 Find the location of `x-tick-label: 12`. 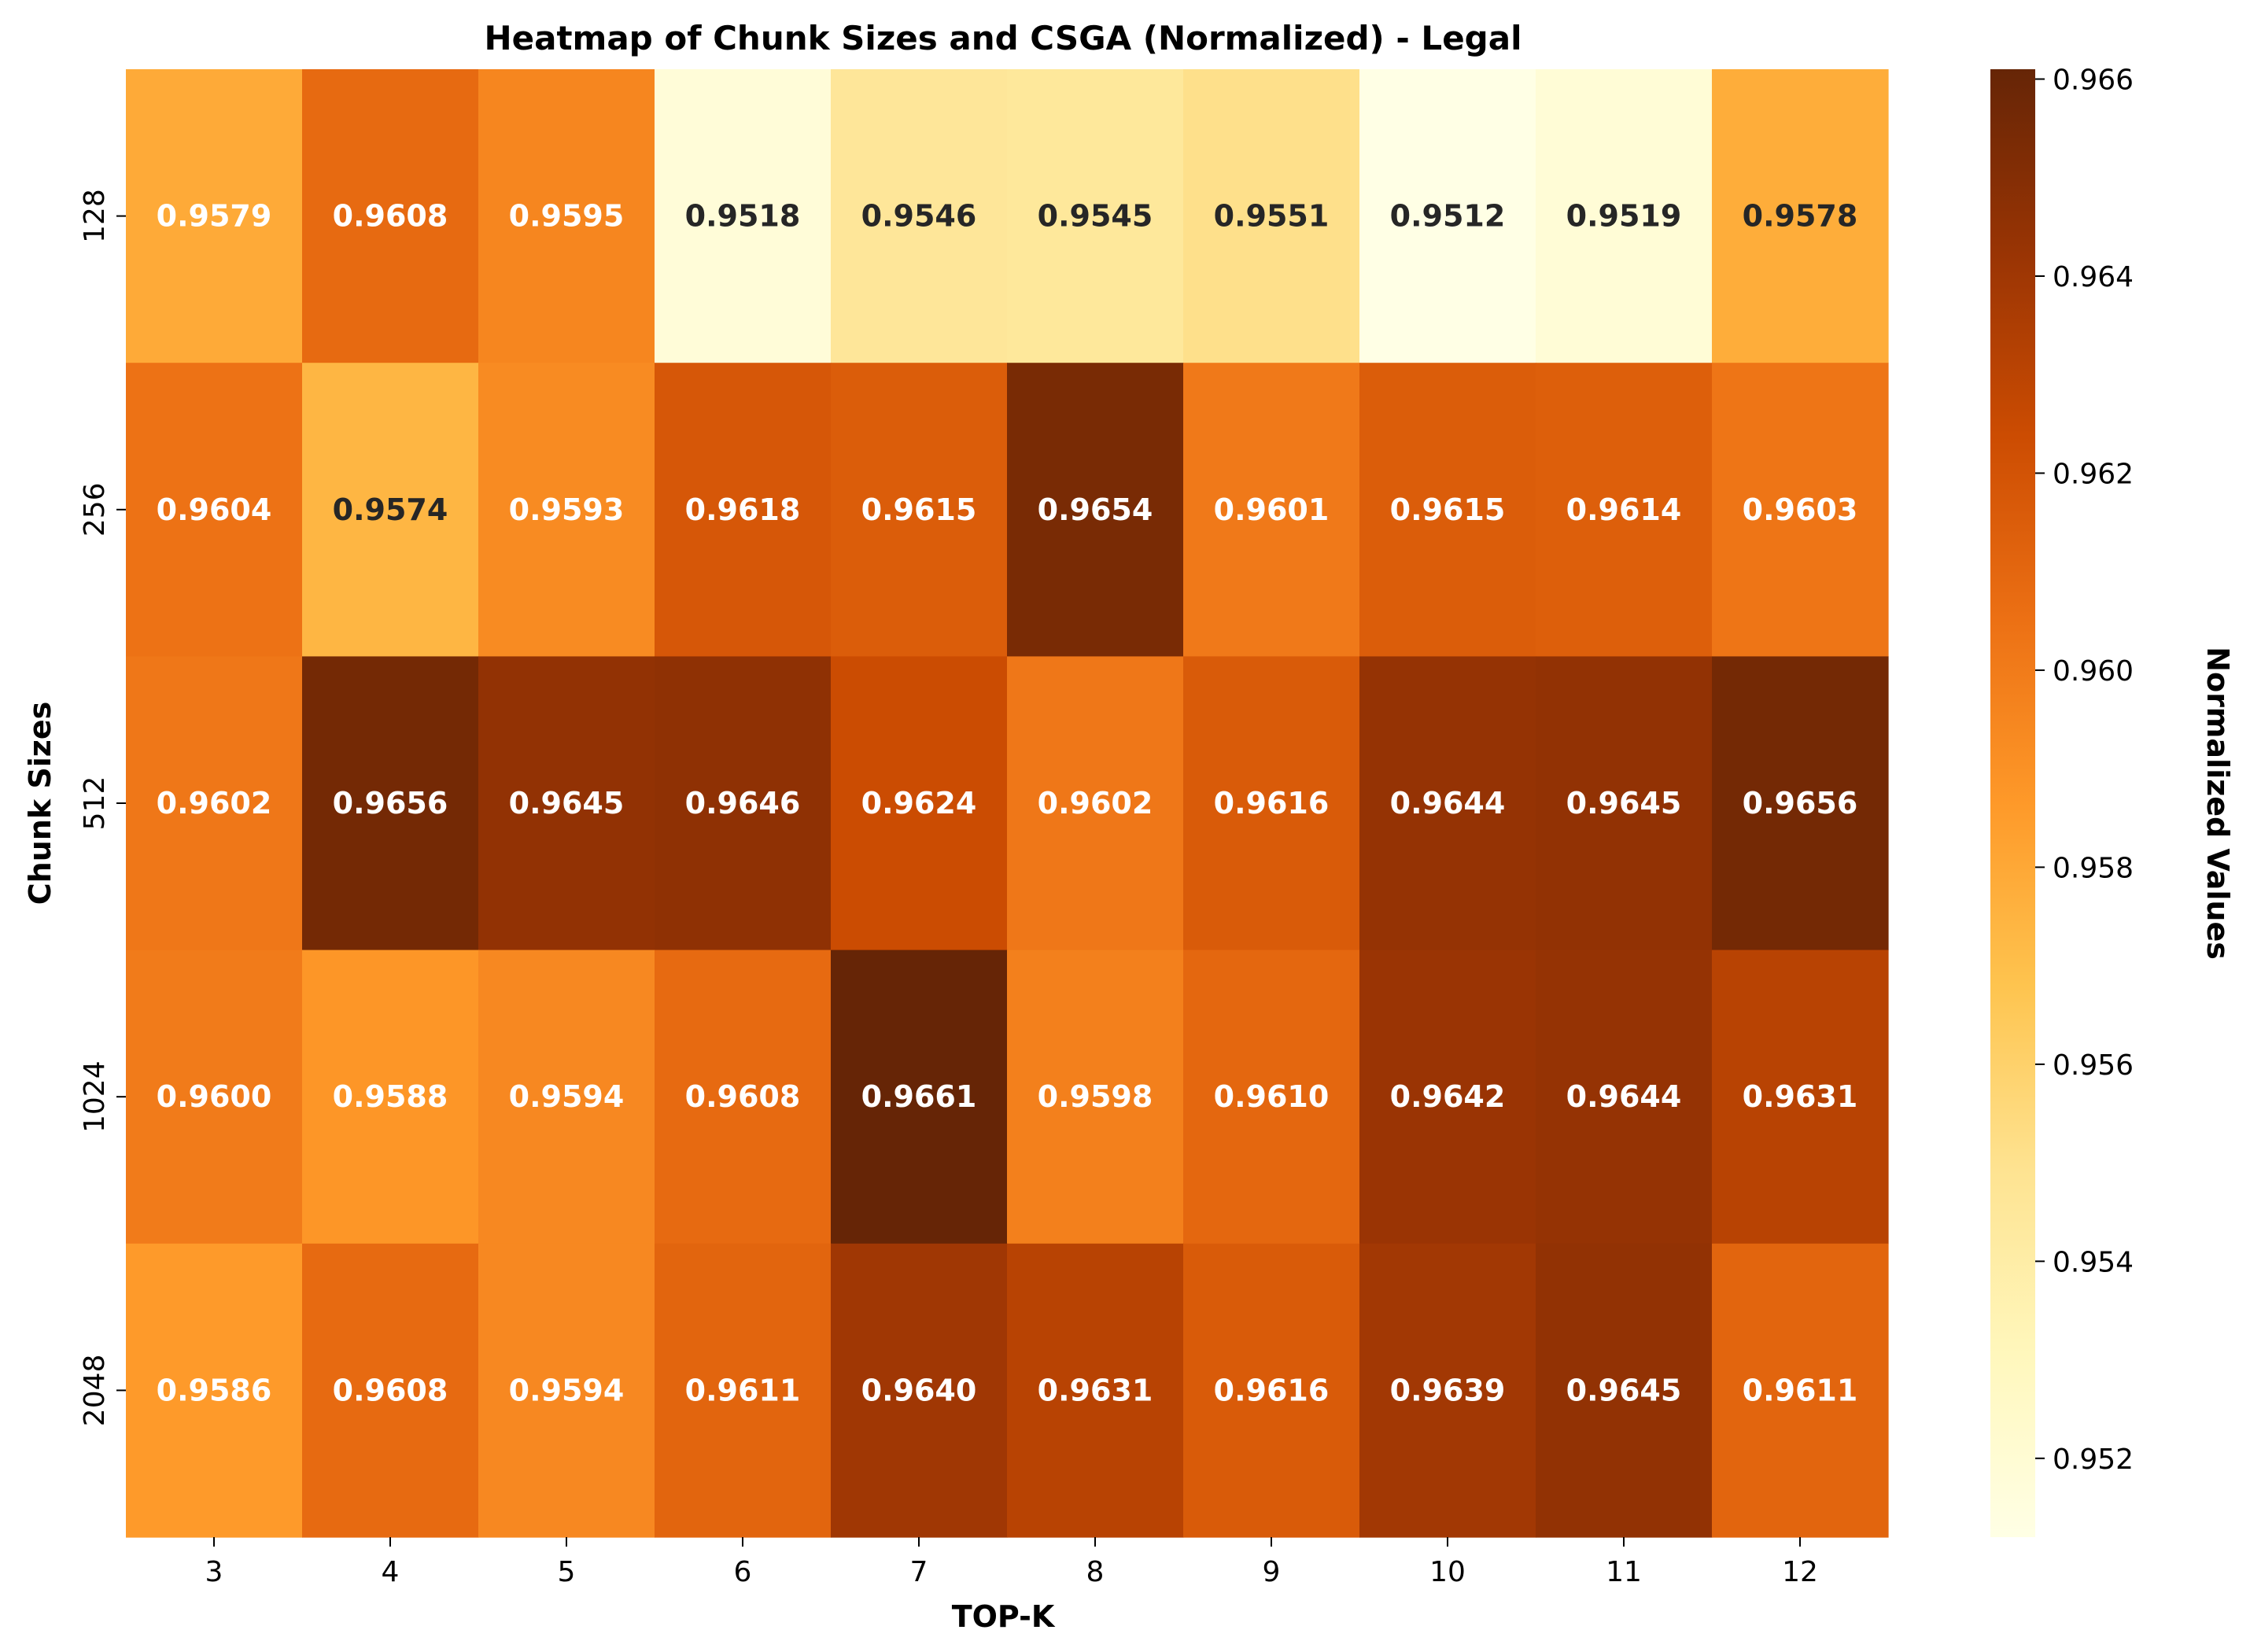

x-tick-label: 12 is located at coordinates (1800, 1572).